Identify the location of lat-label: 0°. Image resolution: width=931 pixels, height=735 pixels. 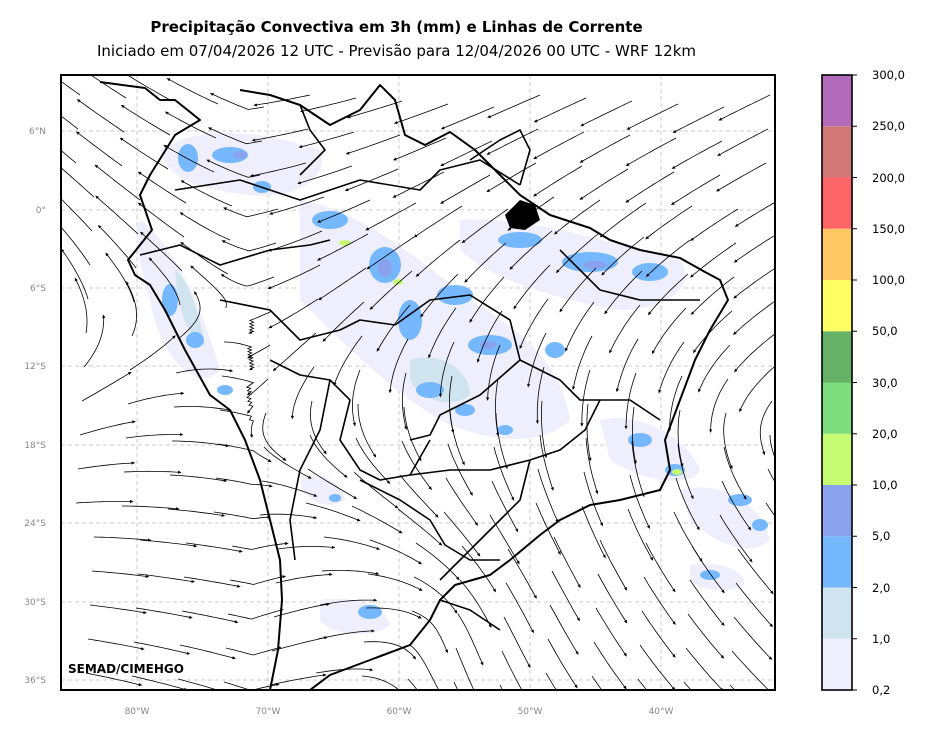
(41, 211).